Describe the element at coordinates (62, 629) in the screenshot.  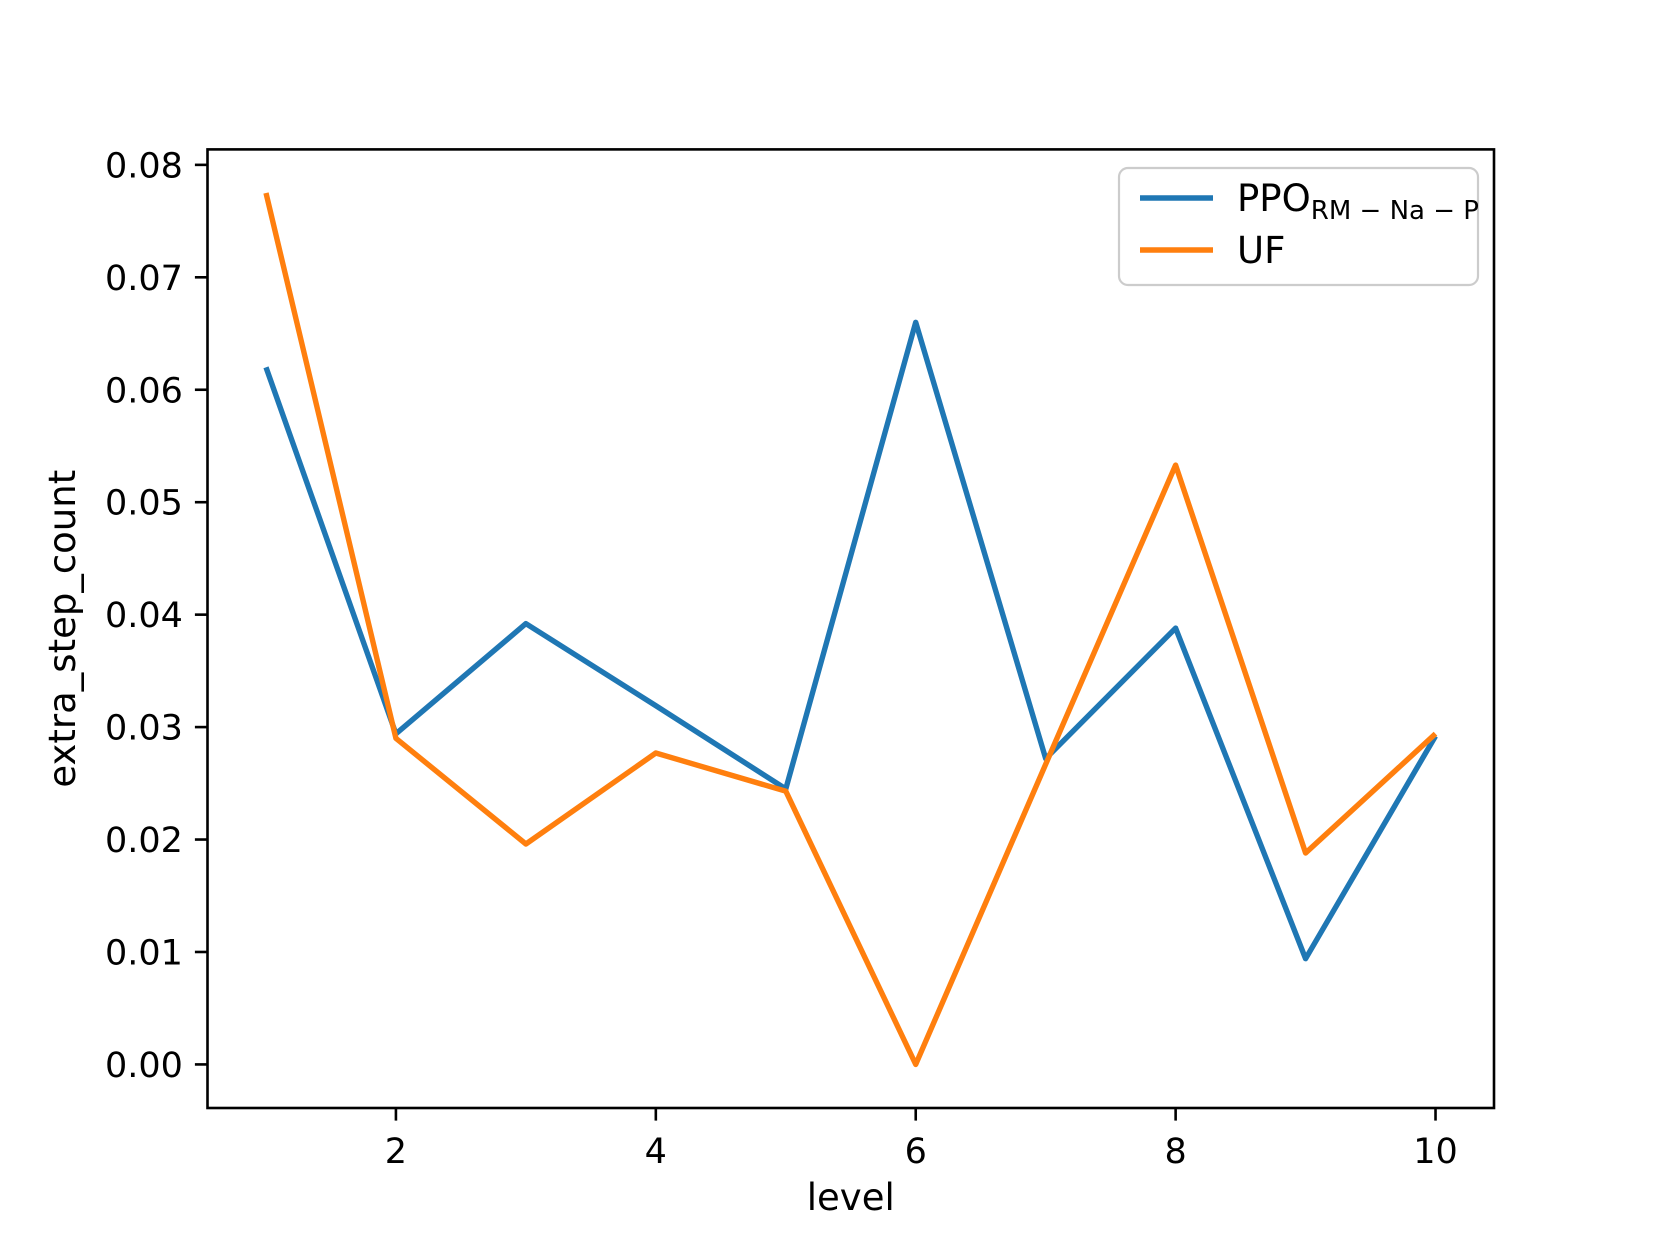
I see `y-axis-label: extra_step_count` at that location.